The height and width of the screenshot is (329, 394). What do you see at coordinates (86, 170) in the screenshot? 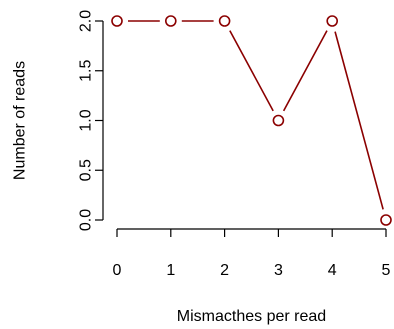
I see `y-tick-label: 0.5` at bounding box center [86, 170].